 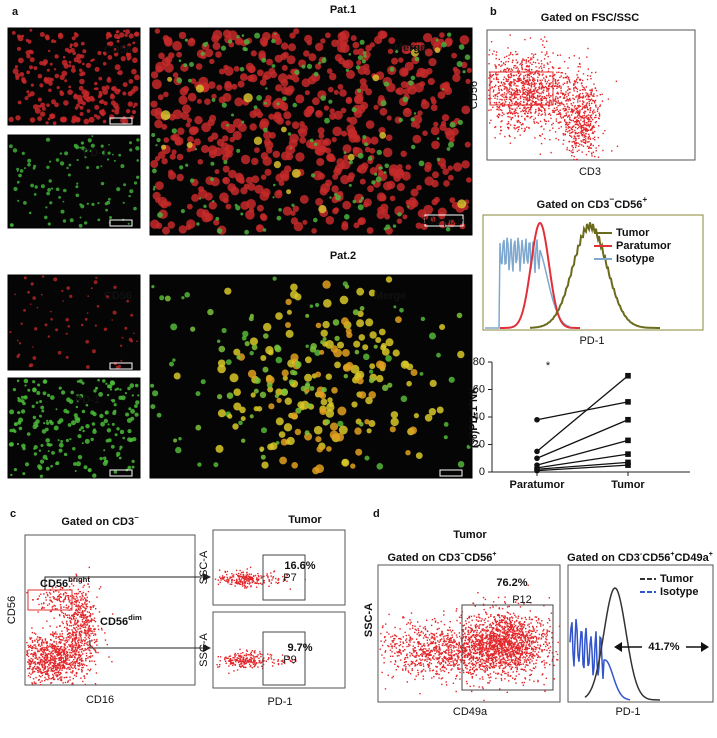 I want to click on pair-line, so click(x=582, y=468).